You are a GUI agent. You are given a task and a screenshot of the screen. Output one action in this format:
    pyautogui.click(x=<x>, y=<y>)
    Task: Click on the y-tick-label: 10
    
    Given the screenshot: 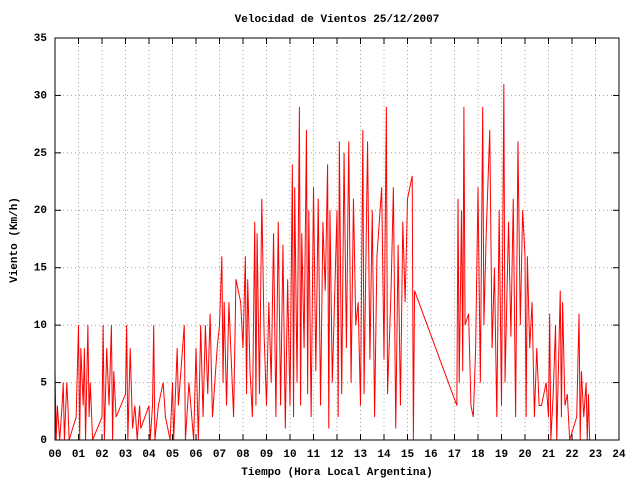 What is the action you would take?
    pyautogui.click(x=40, y=326)
    